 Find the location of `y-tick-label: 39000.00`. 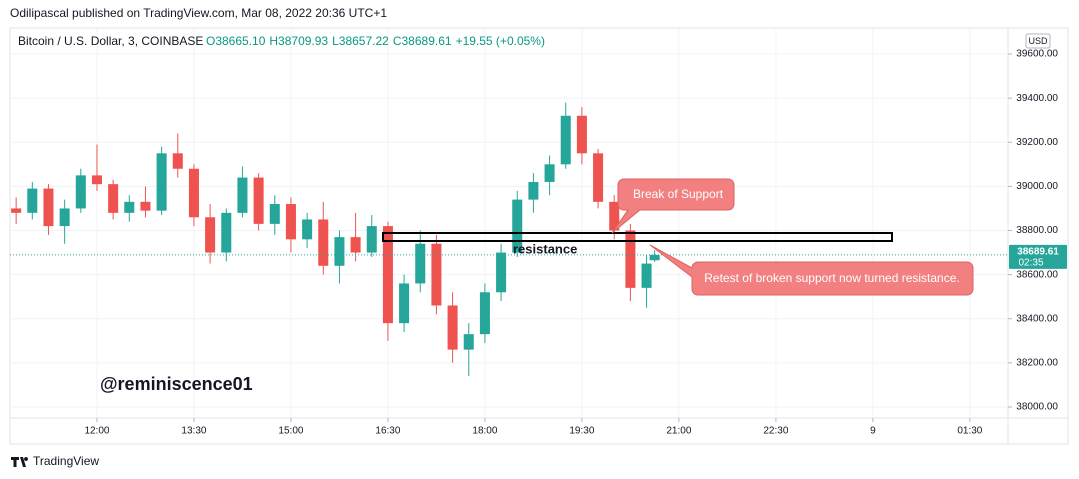

y-tick-label: 39000.00 is located at coordinates (1037, 186).